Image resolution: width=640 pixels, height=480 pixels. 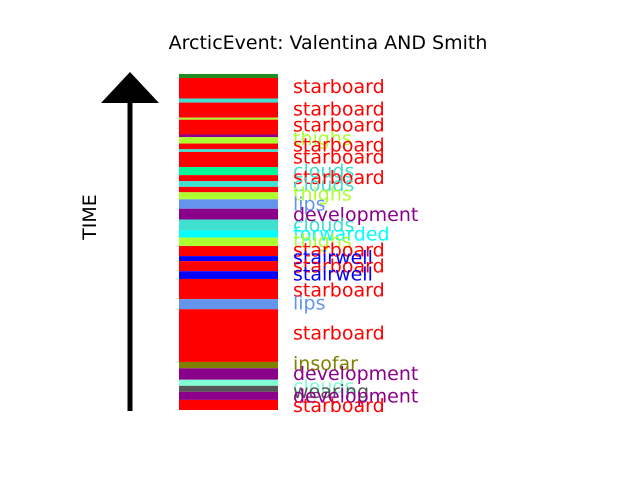 What do you see at coordinates (325, 364) in the screenshot?
I see `segment-label: insofar` at bounding box center [325, 364].